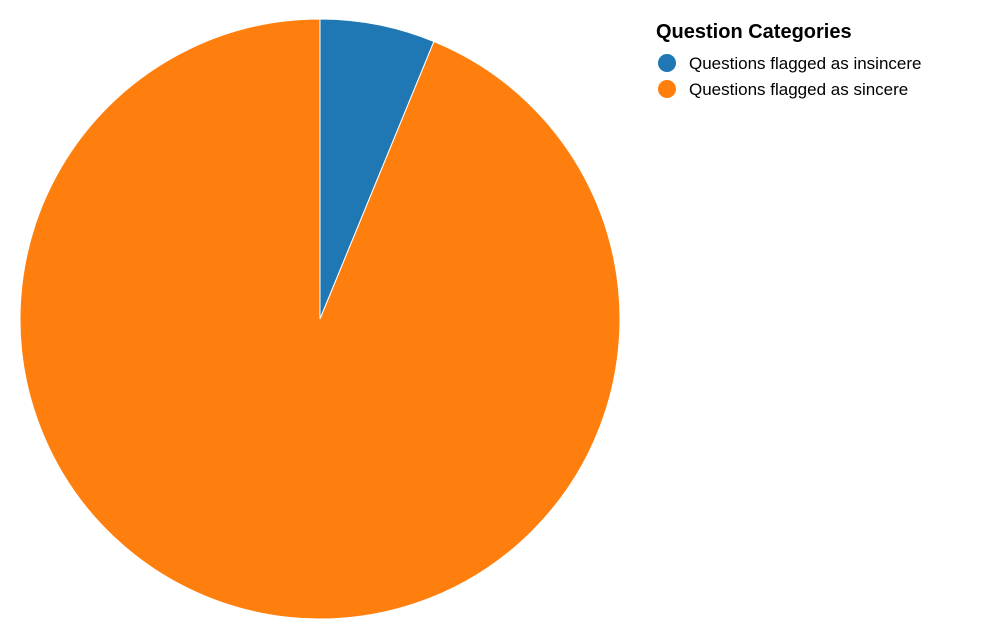 This screenshot has height=640, width=982. Describe the element at coordinates (798, 89) in the screenshot. I see `legend-label-1: Questions flagged as sincere` at that location.